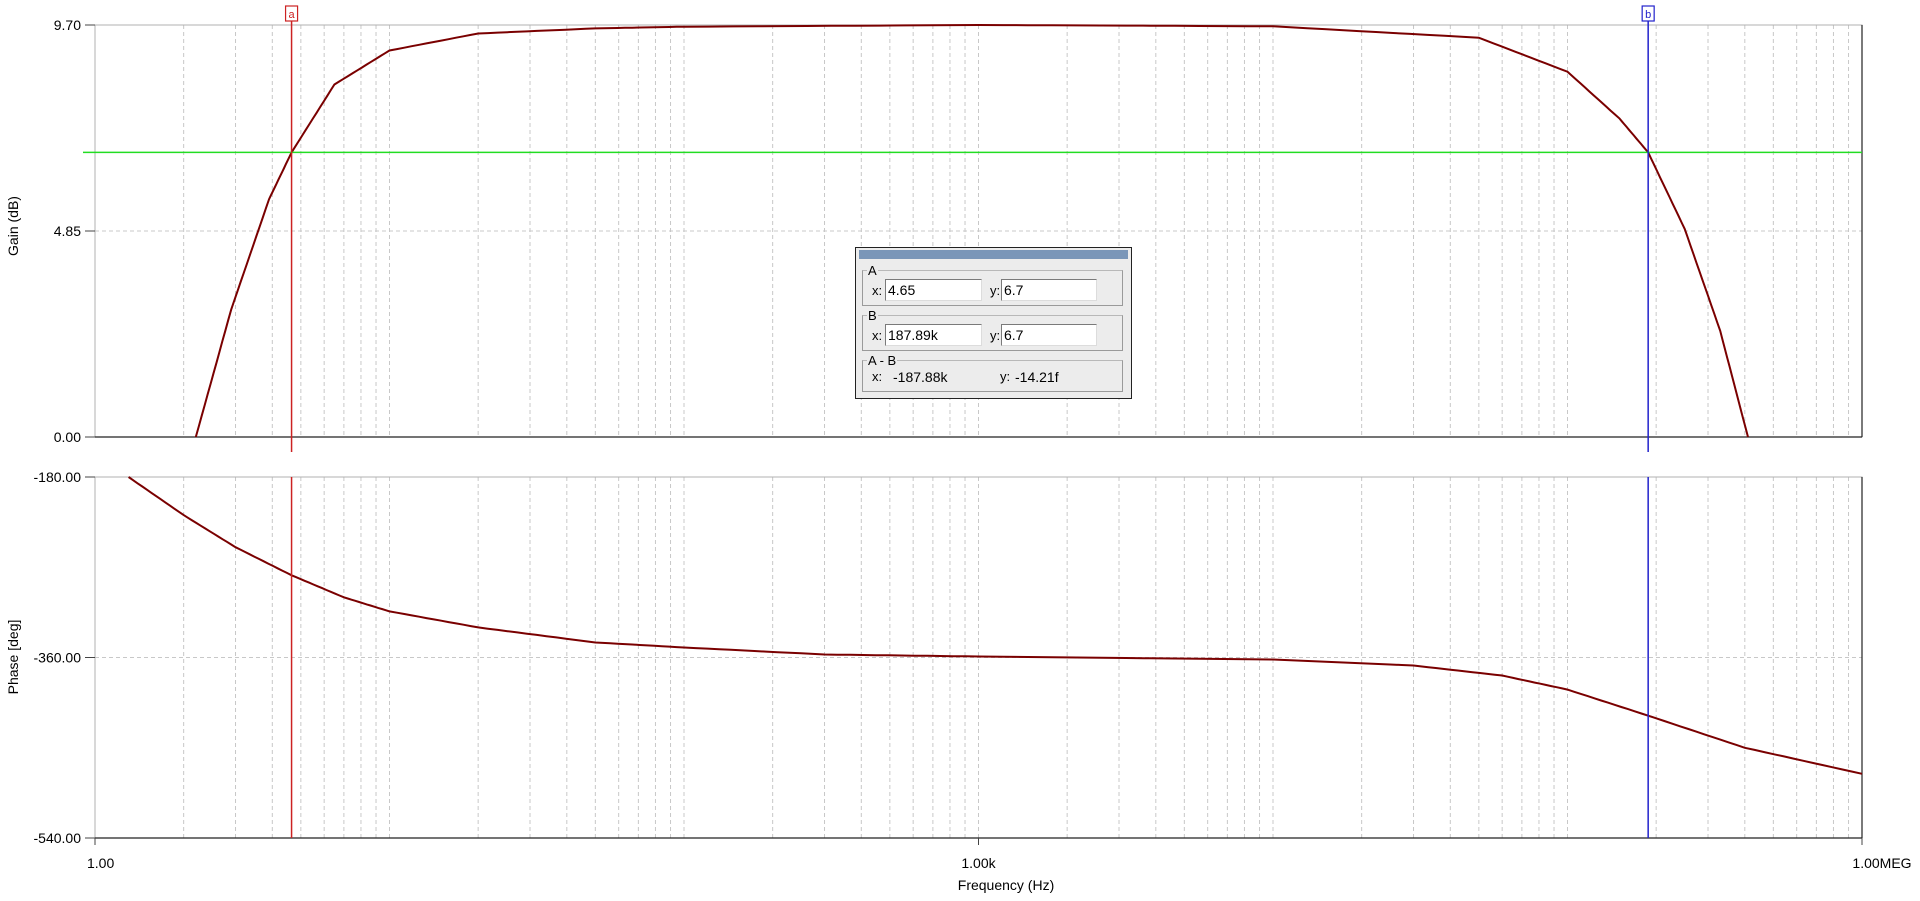  Describe the element at coordinates (67, 25) in the screenshot. I see `gain-y-tick-label: 9.70` at that location.